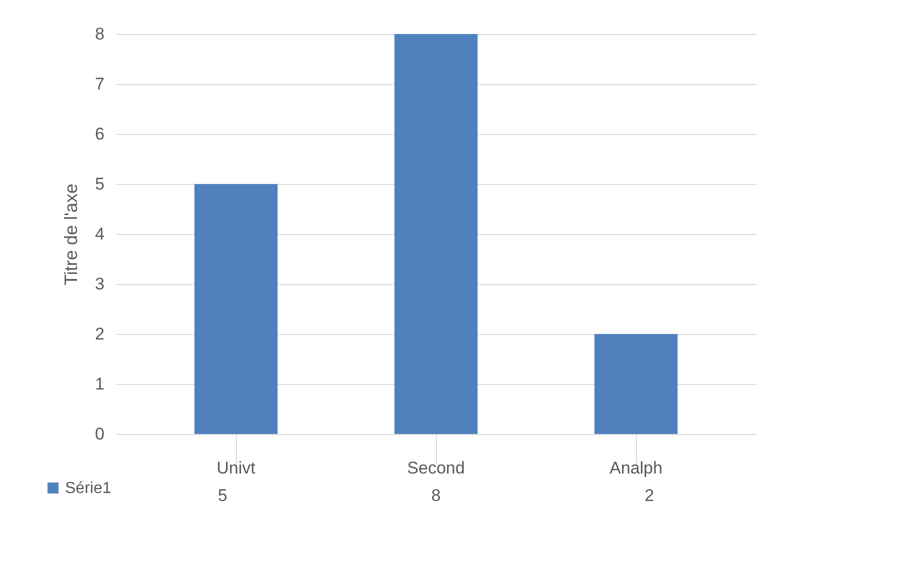  I want to click on x-tick-label: Univt, so click(236, 468).